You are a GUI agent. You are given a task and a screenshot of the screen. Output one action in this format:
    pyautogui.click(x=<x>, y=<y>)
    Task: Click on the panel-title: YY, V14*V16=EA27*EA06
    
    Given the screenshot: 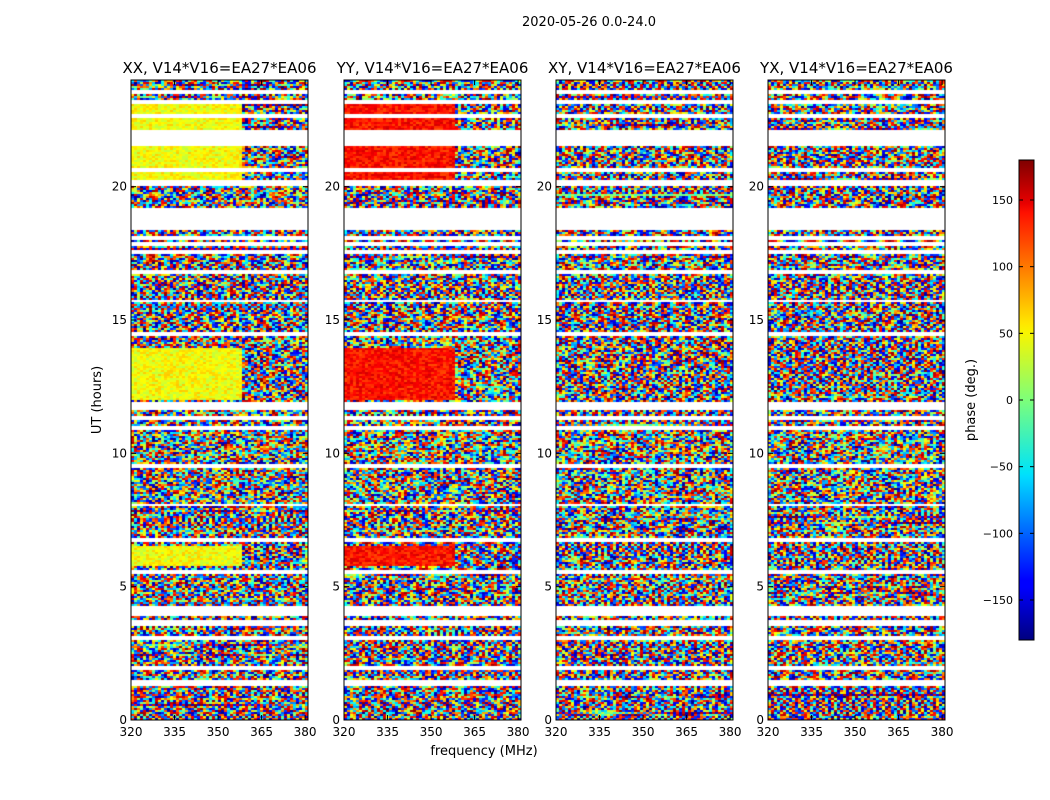 What is the action you would take?
    pyautogui.click(x=432, y=68)
    